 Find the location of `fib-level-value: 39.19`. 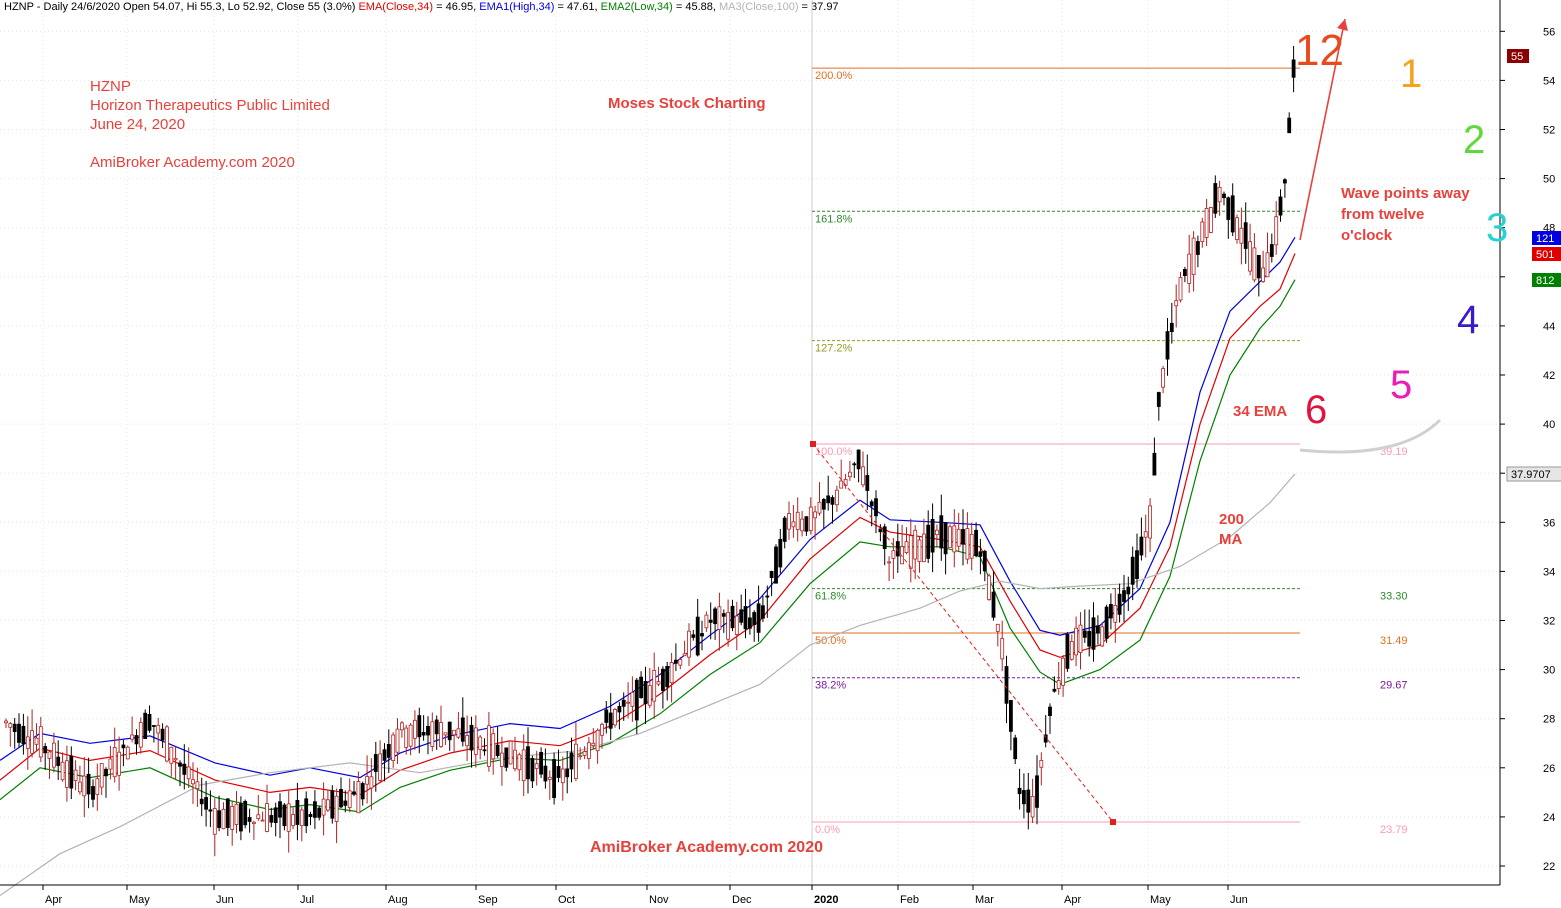

fib-level-value: 39.19 is located at coordinates (1394, 452).